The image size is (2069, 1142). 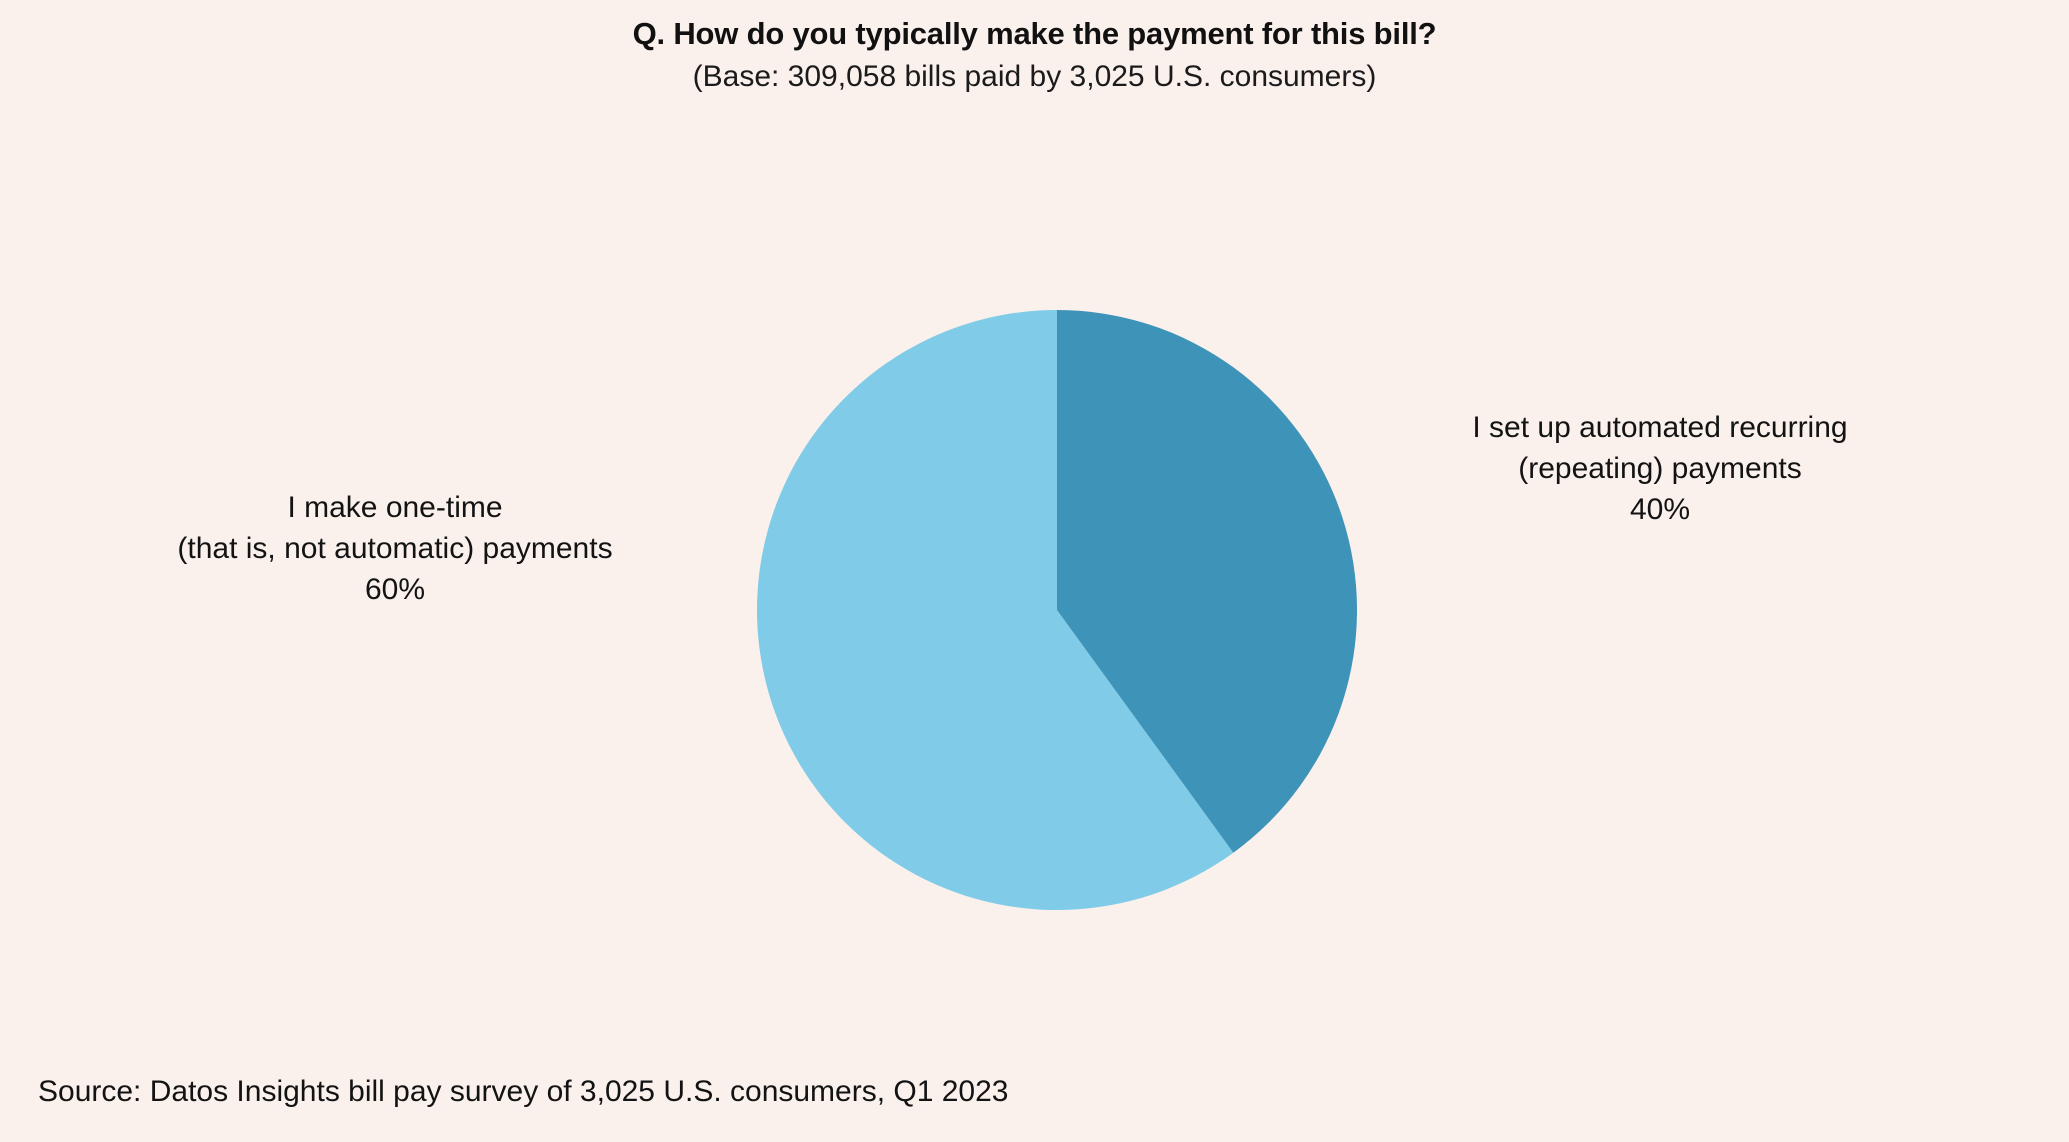 I want to click on pie-label-automated-line1: I set up automated recurring, so click(x=1660, y=427).